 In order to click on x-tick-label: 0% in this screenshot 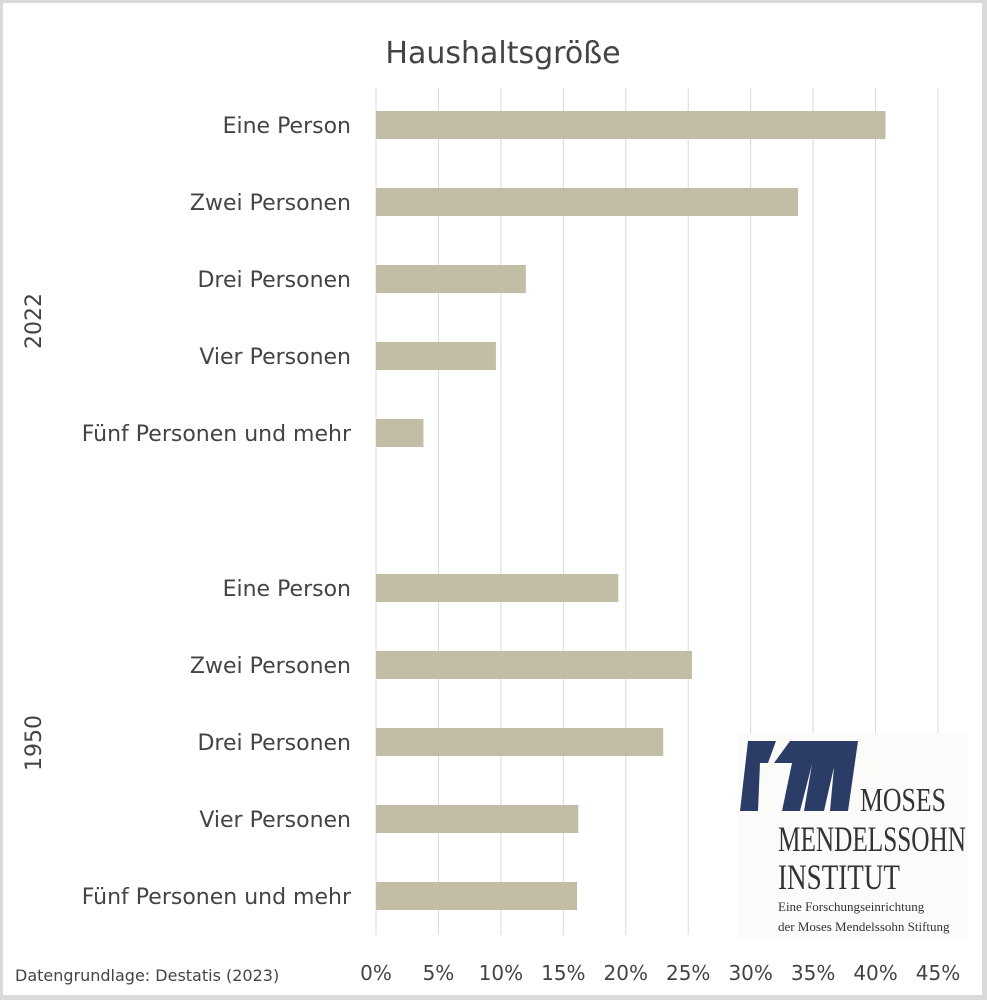, I will do `click(376, 973)`.